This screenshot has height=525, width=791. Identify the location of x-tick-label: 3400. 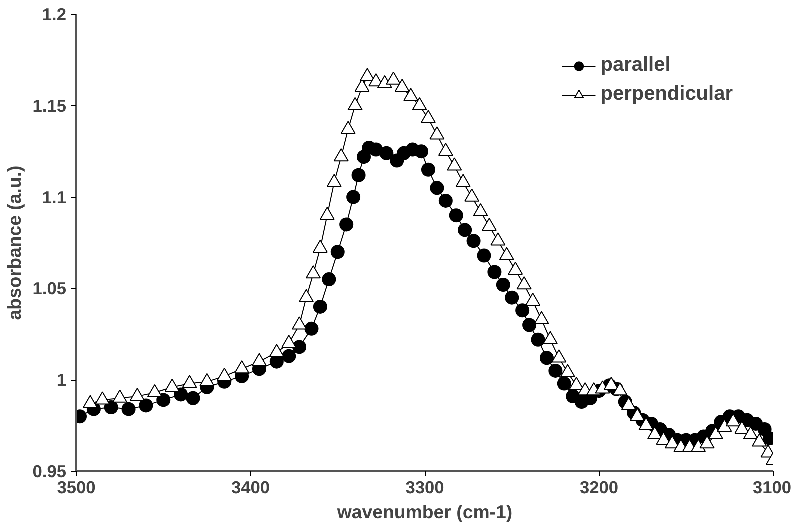
(250, 488).